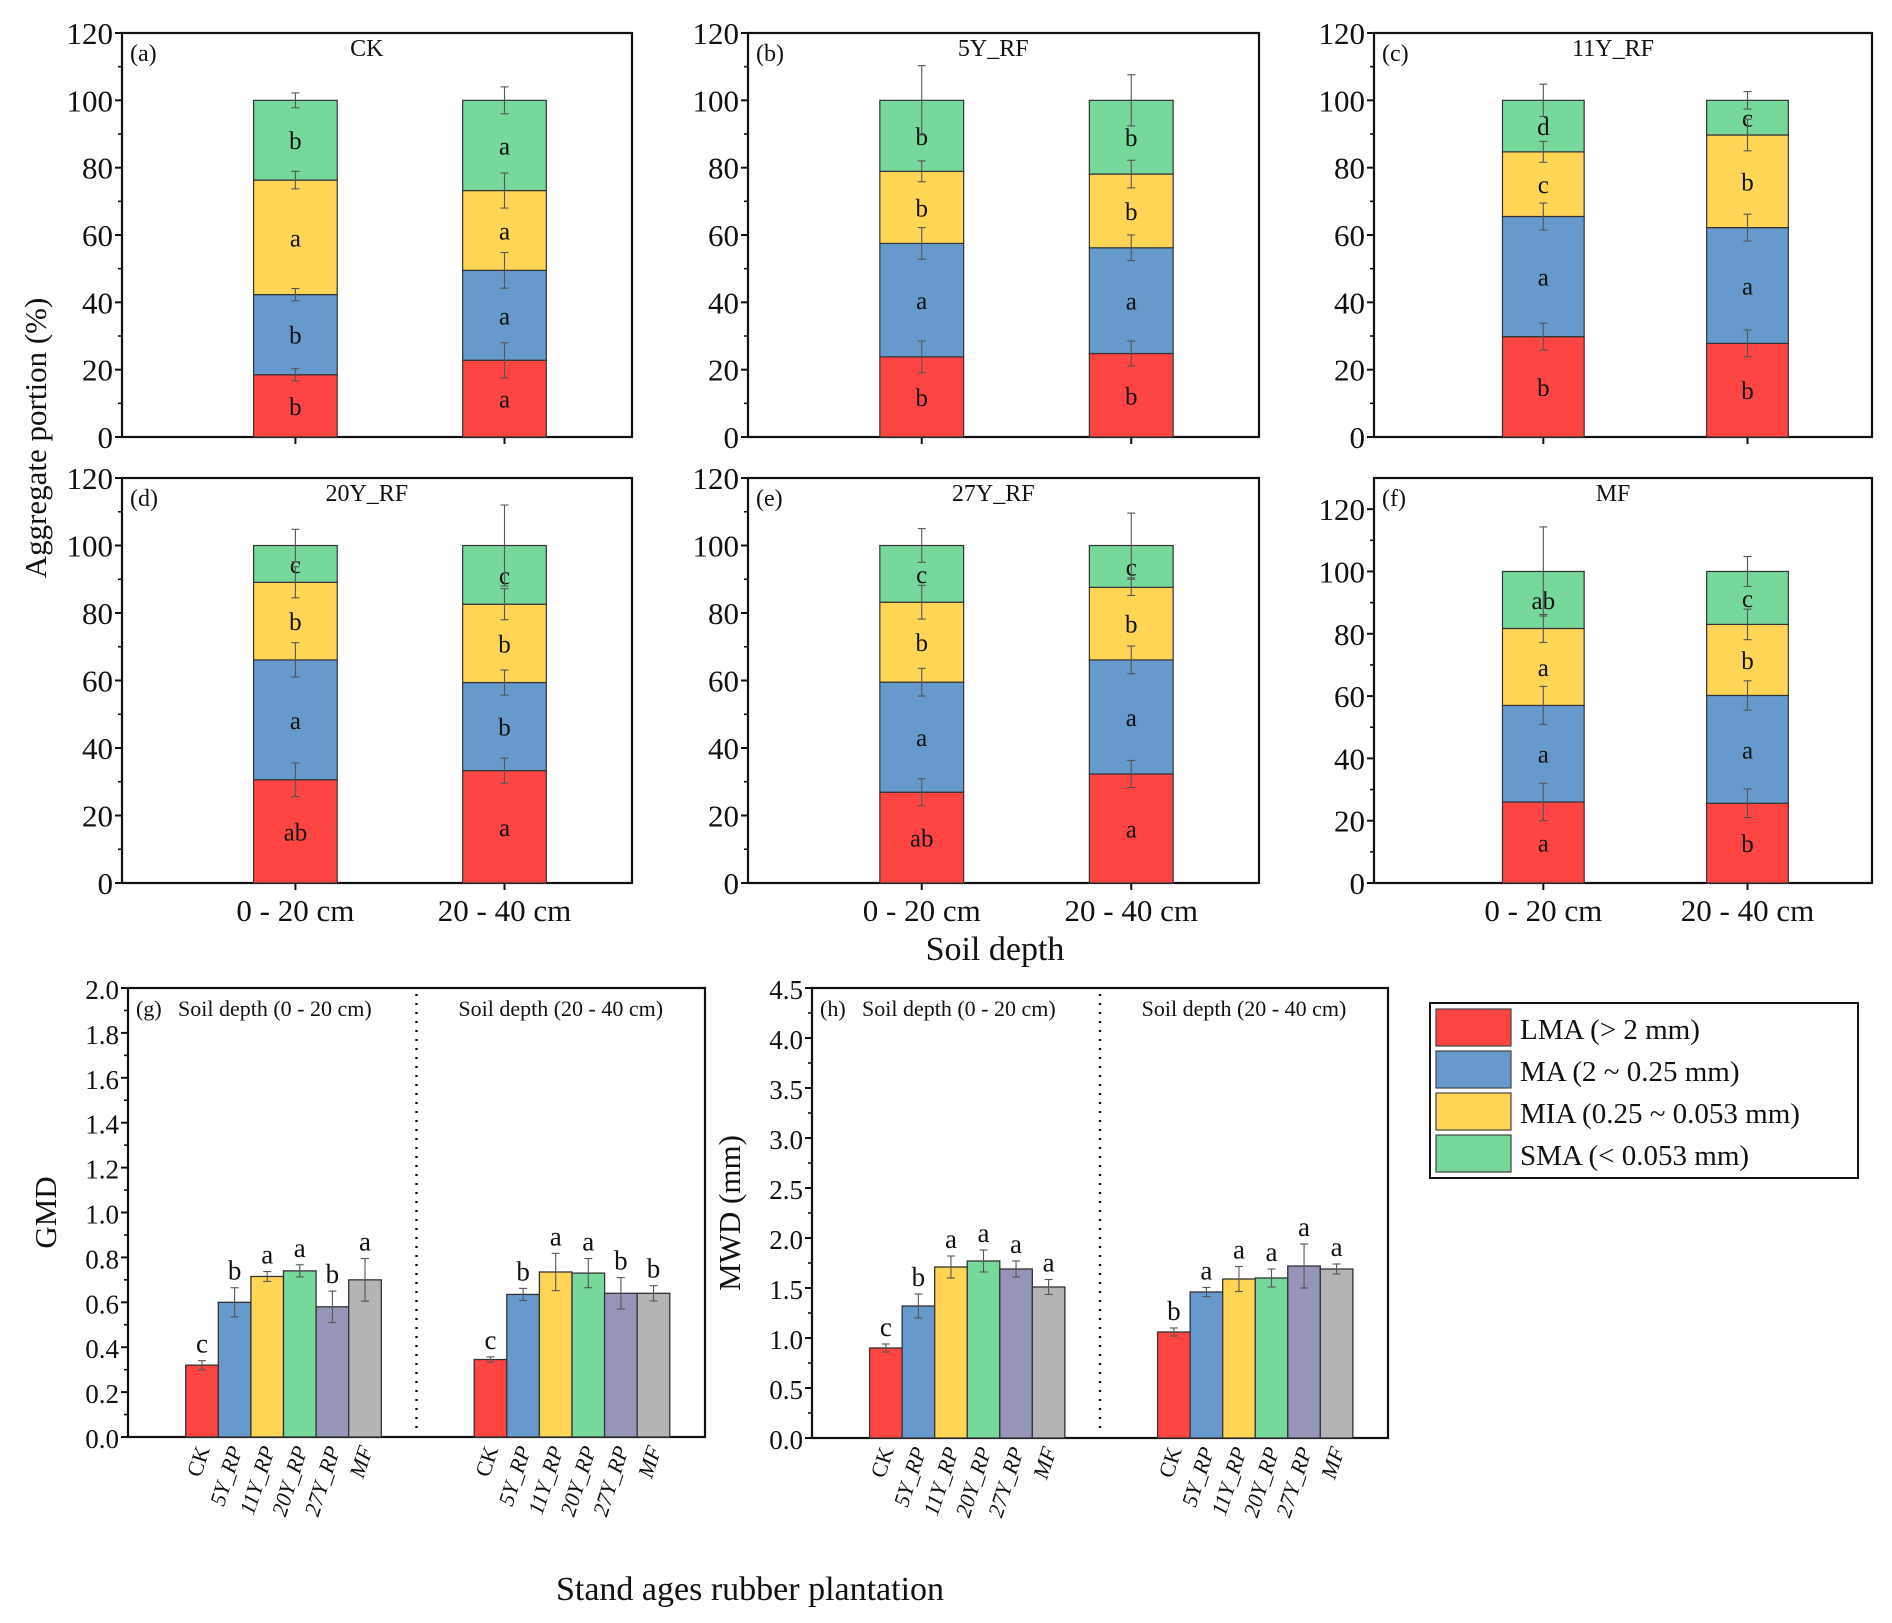  Describe the element at coordinates (367, 49) in the screenshot. I see `panel-title: CK` at that location.